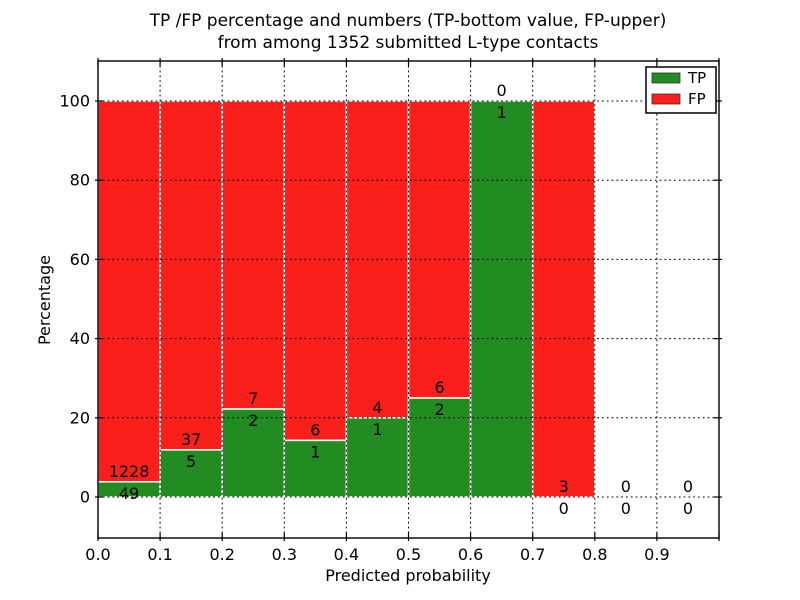 The image size is (800, 600). What do you see at coordinates (696, 78) in the screenshot?
I see `legend-label-tp: TP` at bounding box center [696, 78].